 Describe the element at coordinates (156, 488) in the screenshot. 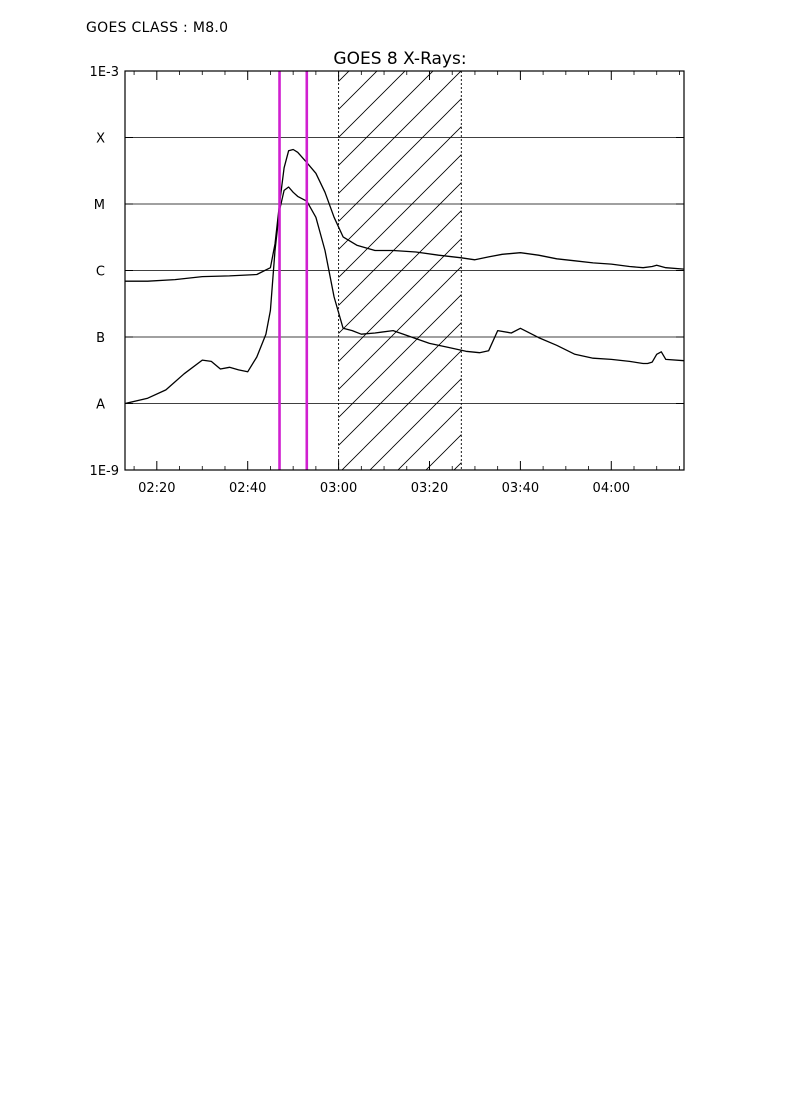

I see `x-tick-label: 02:20` at that location.